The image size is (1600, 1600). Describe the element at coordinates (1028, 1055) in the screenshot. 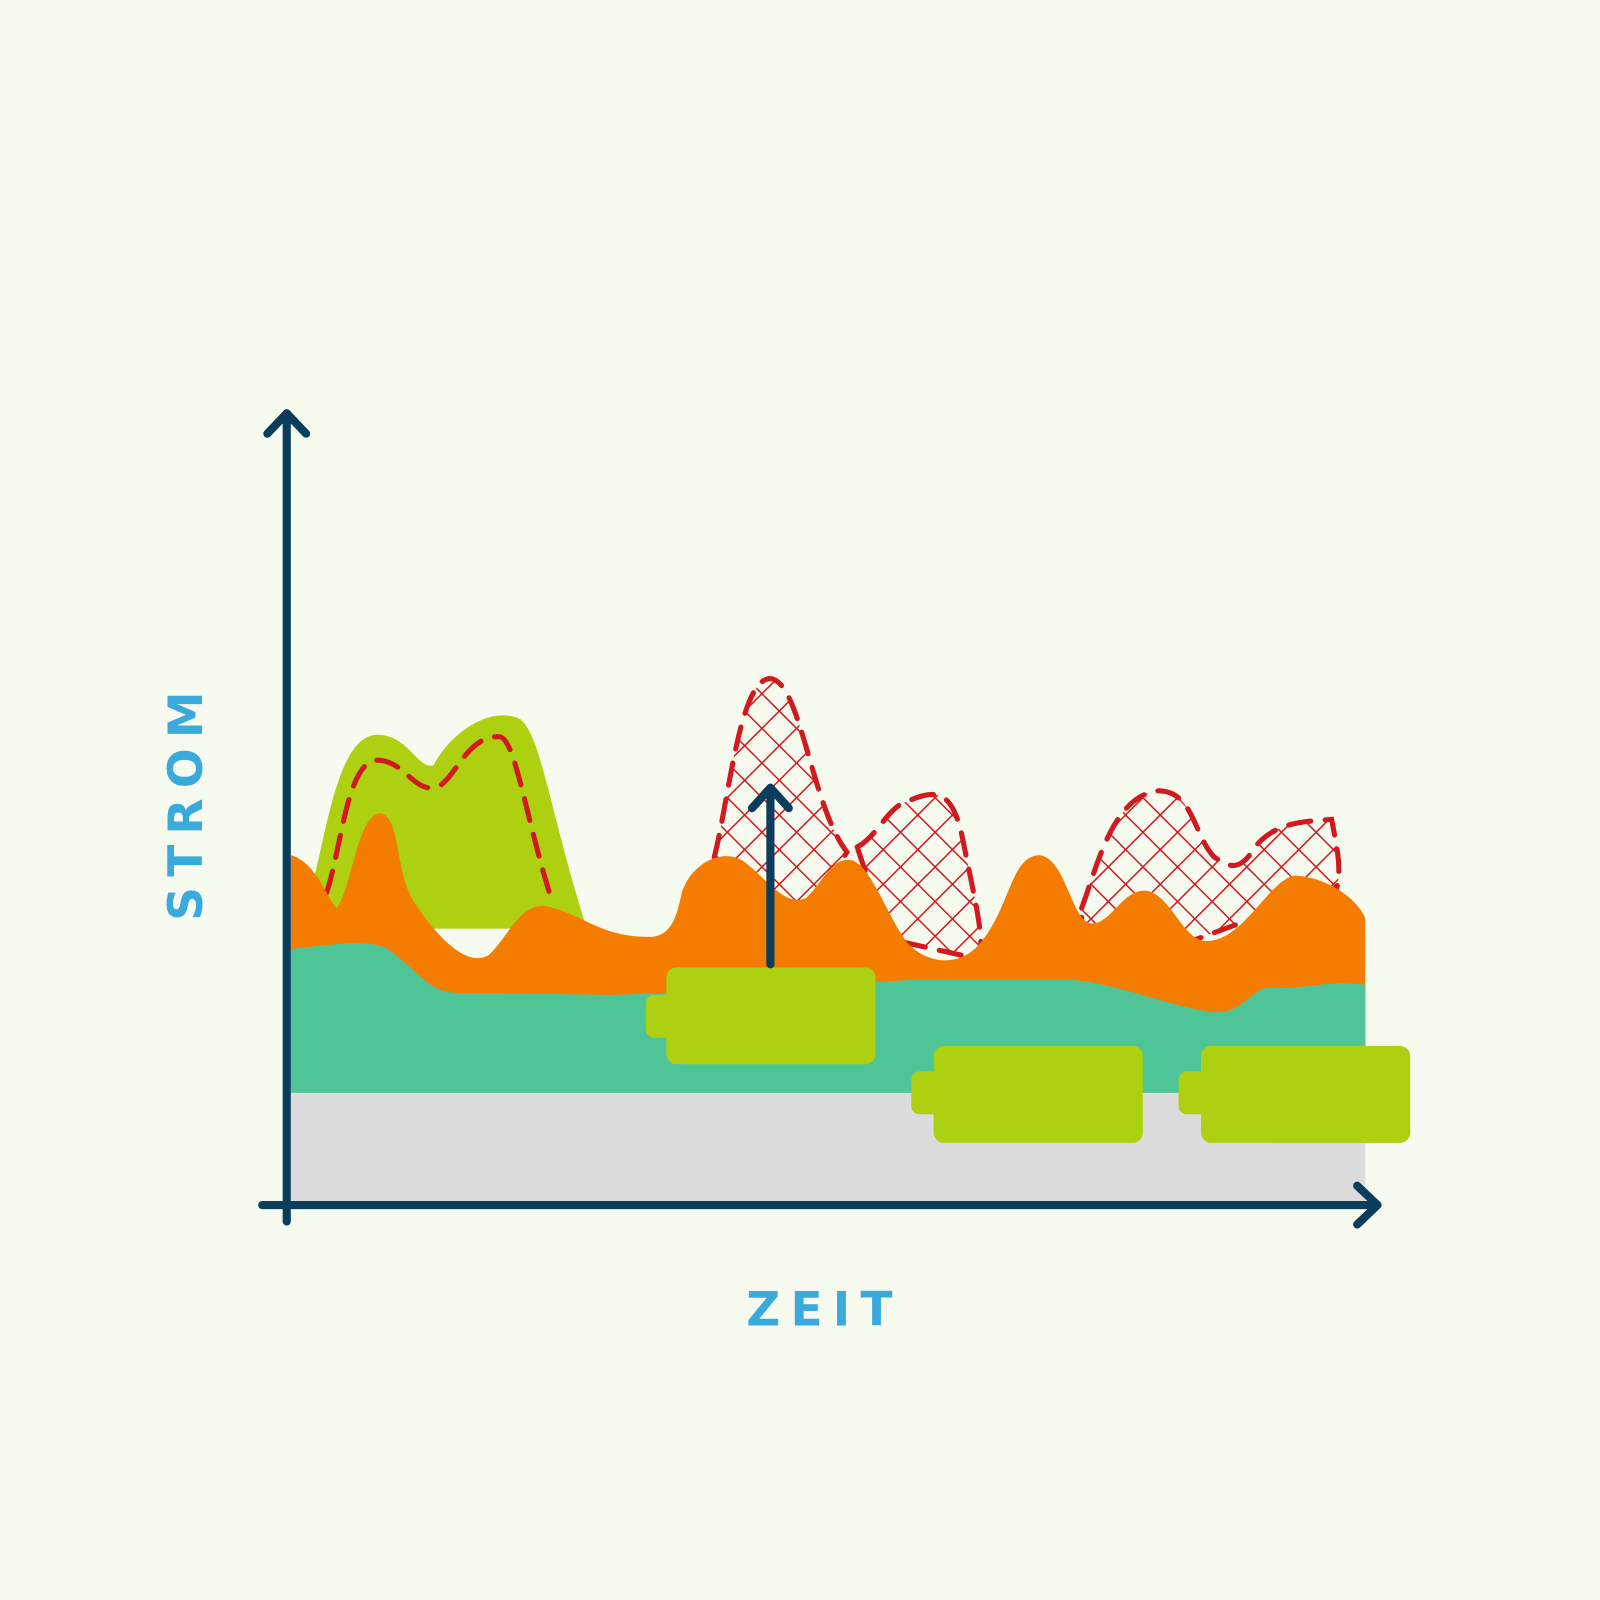

I see `batteries` at that location.